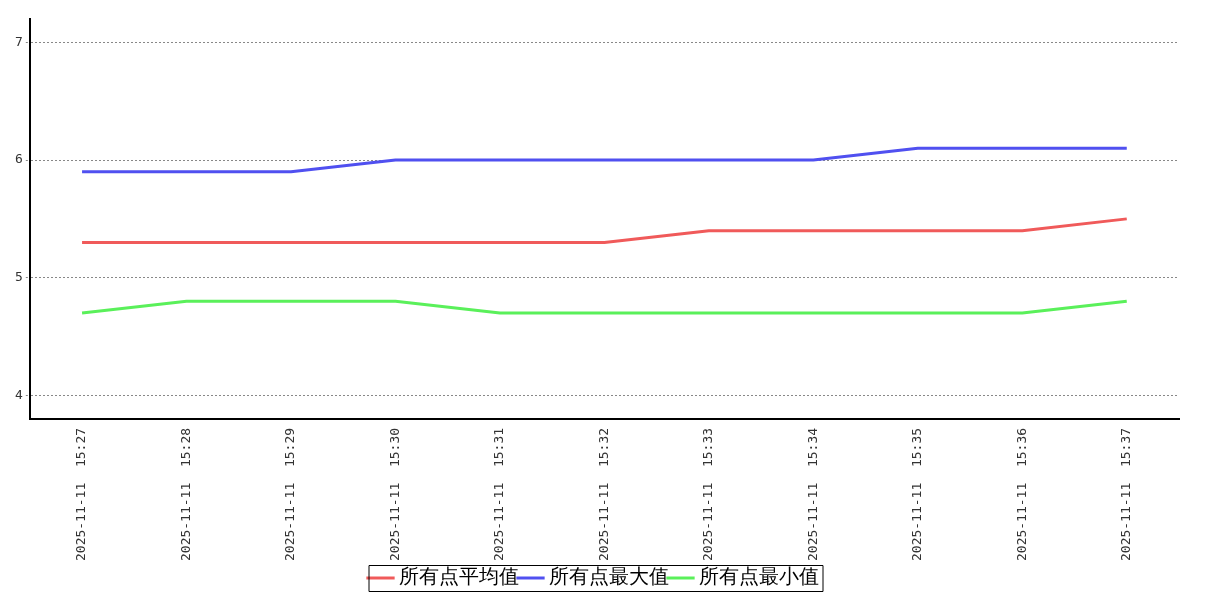  I want to click on y-tick-label: 6, so click(19, 159).